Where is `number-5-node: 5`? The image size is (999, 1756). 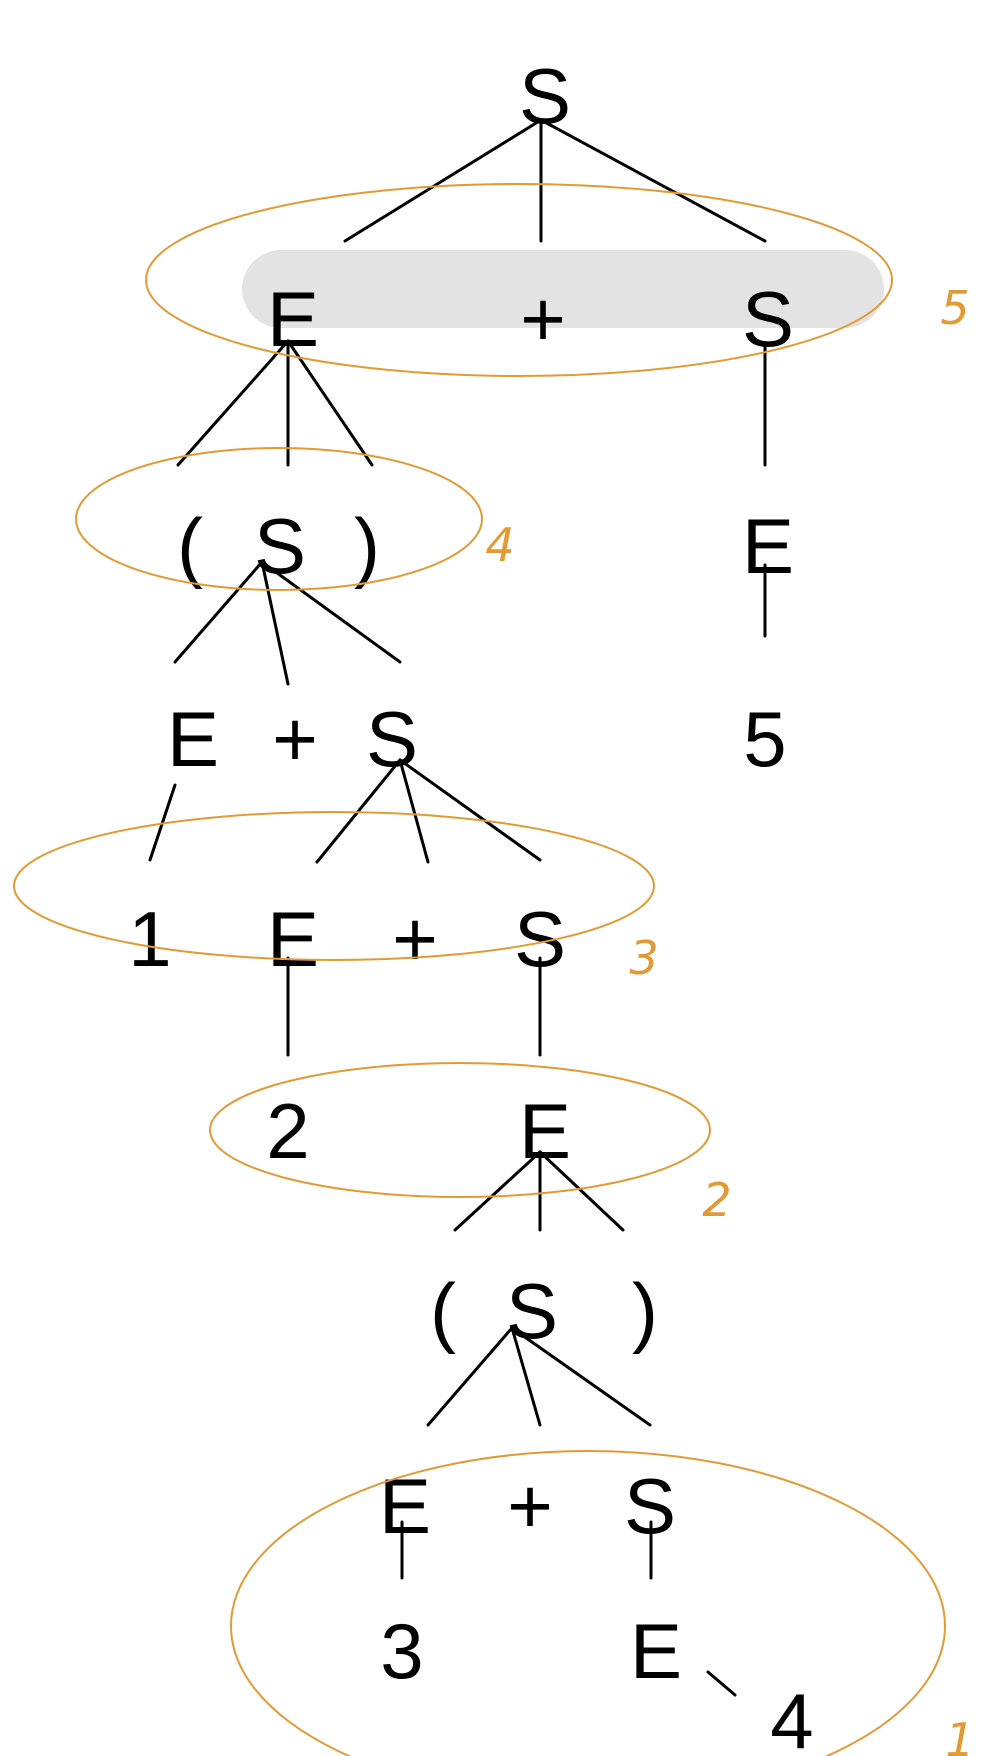
number-5-node: 5 is located at coordinates (764, 739).